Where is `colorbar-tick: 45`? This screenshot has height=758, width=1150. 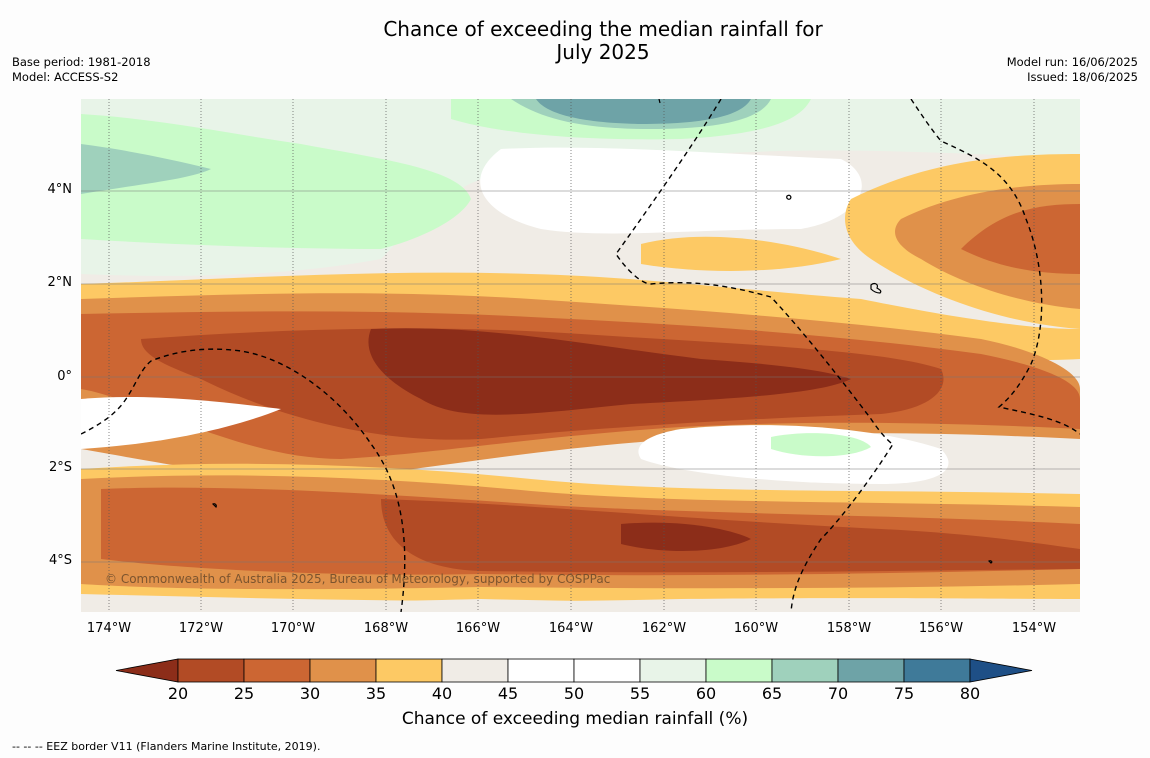 colorbar-tick: 45 is located at coordinates (508, 693).